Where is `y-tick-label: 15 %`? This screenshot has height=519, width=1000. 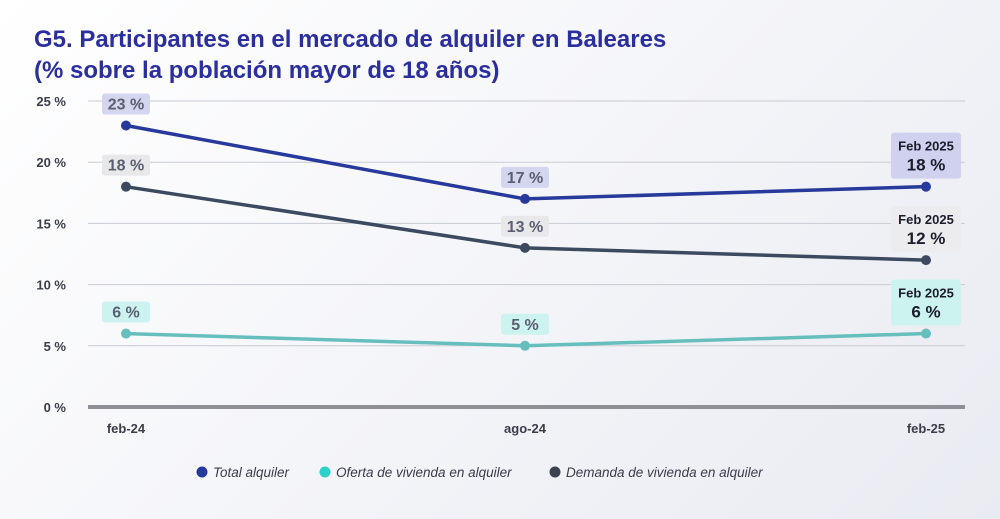 y-tick-label: 15 % is located at coordinates (51, 223).